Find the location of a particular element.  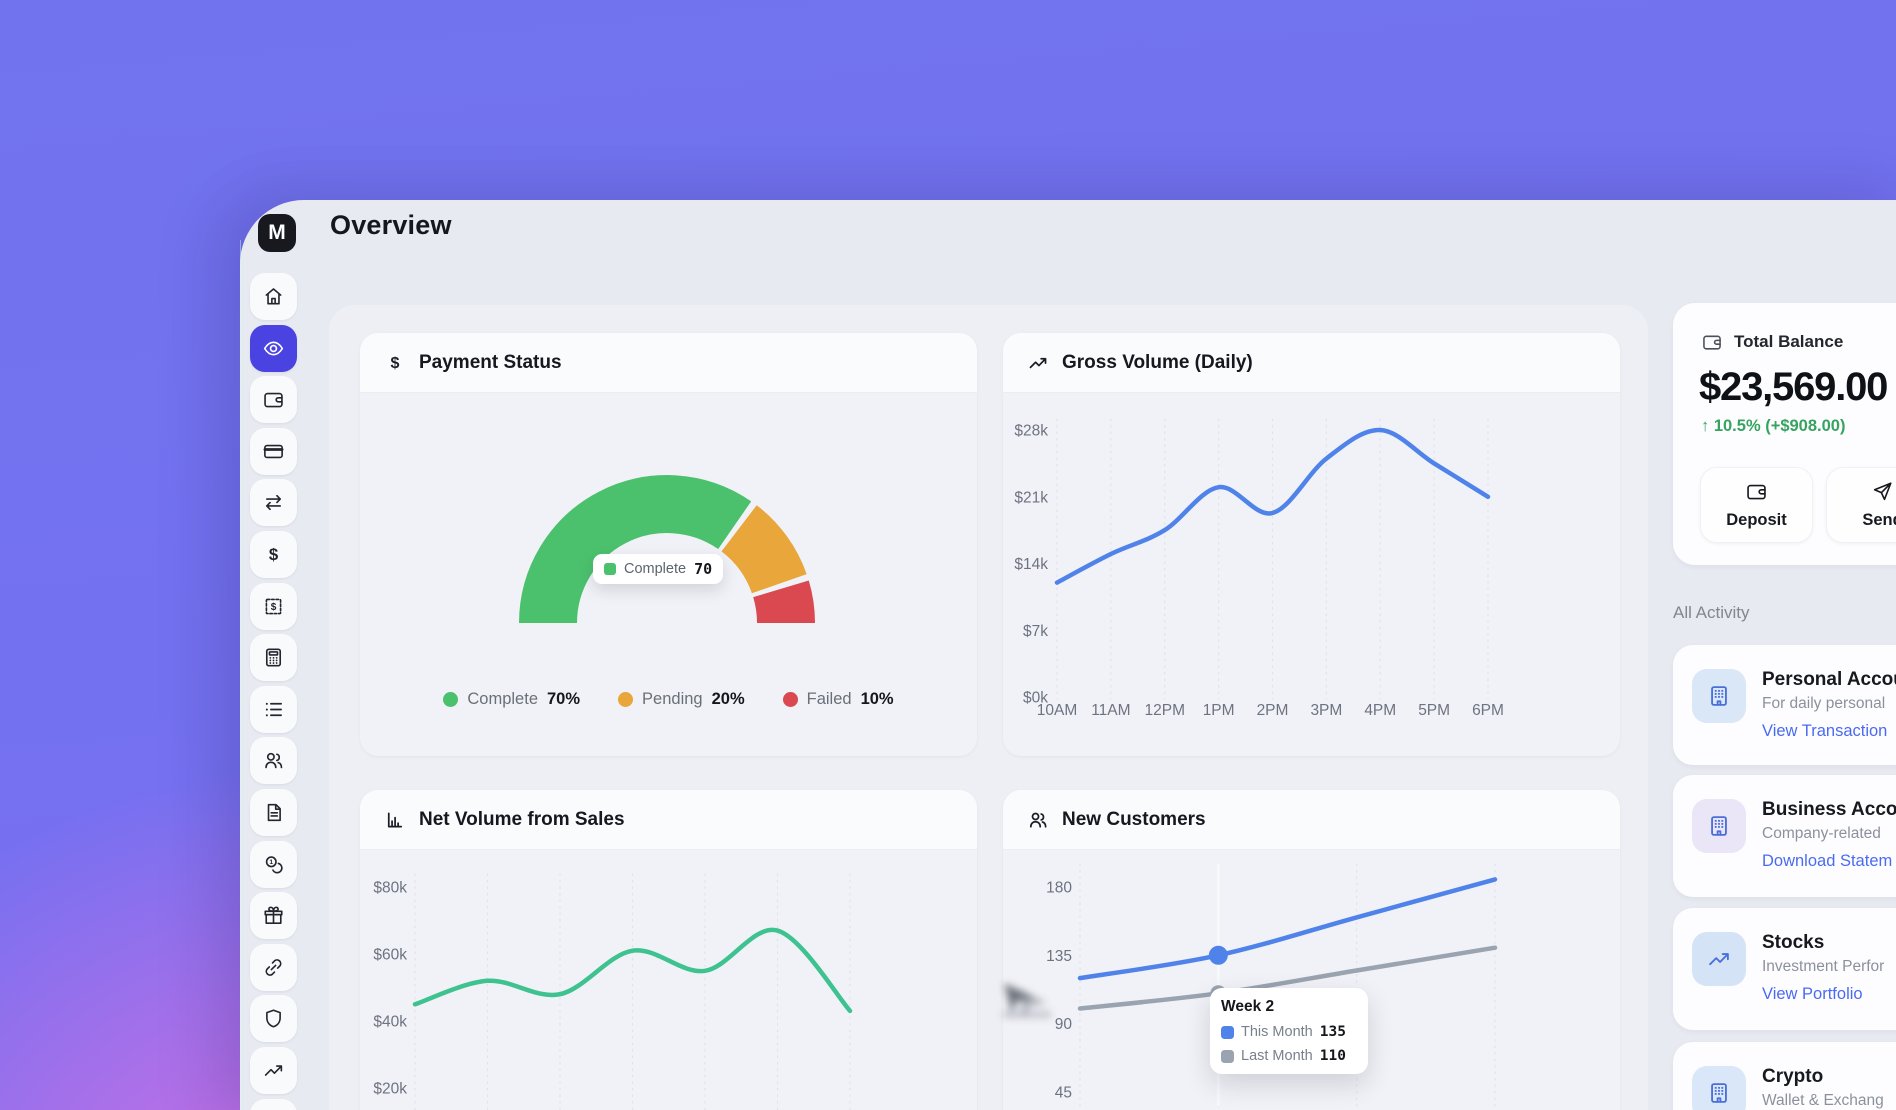

legend-item: Complete 70% is located at coordinates (511, 699).